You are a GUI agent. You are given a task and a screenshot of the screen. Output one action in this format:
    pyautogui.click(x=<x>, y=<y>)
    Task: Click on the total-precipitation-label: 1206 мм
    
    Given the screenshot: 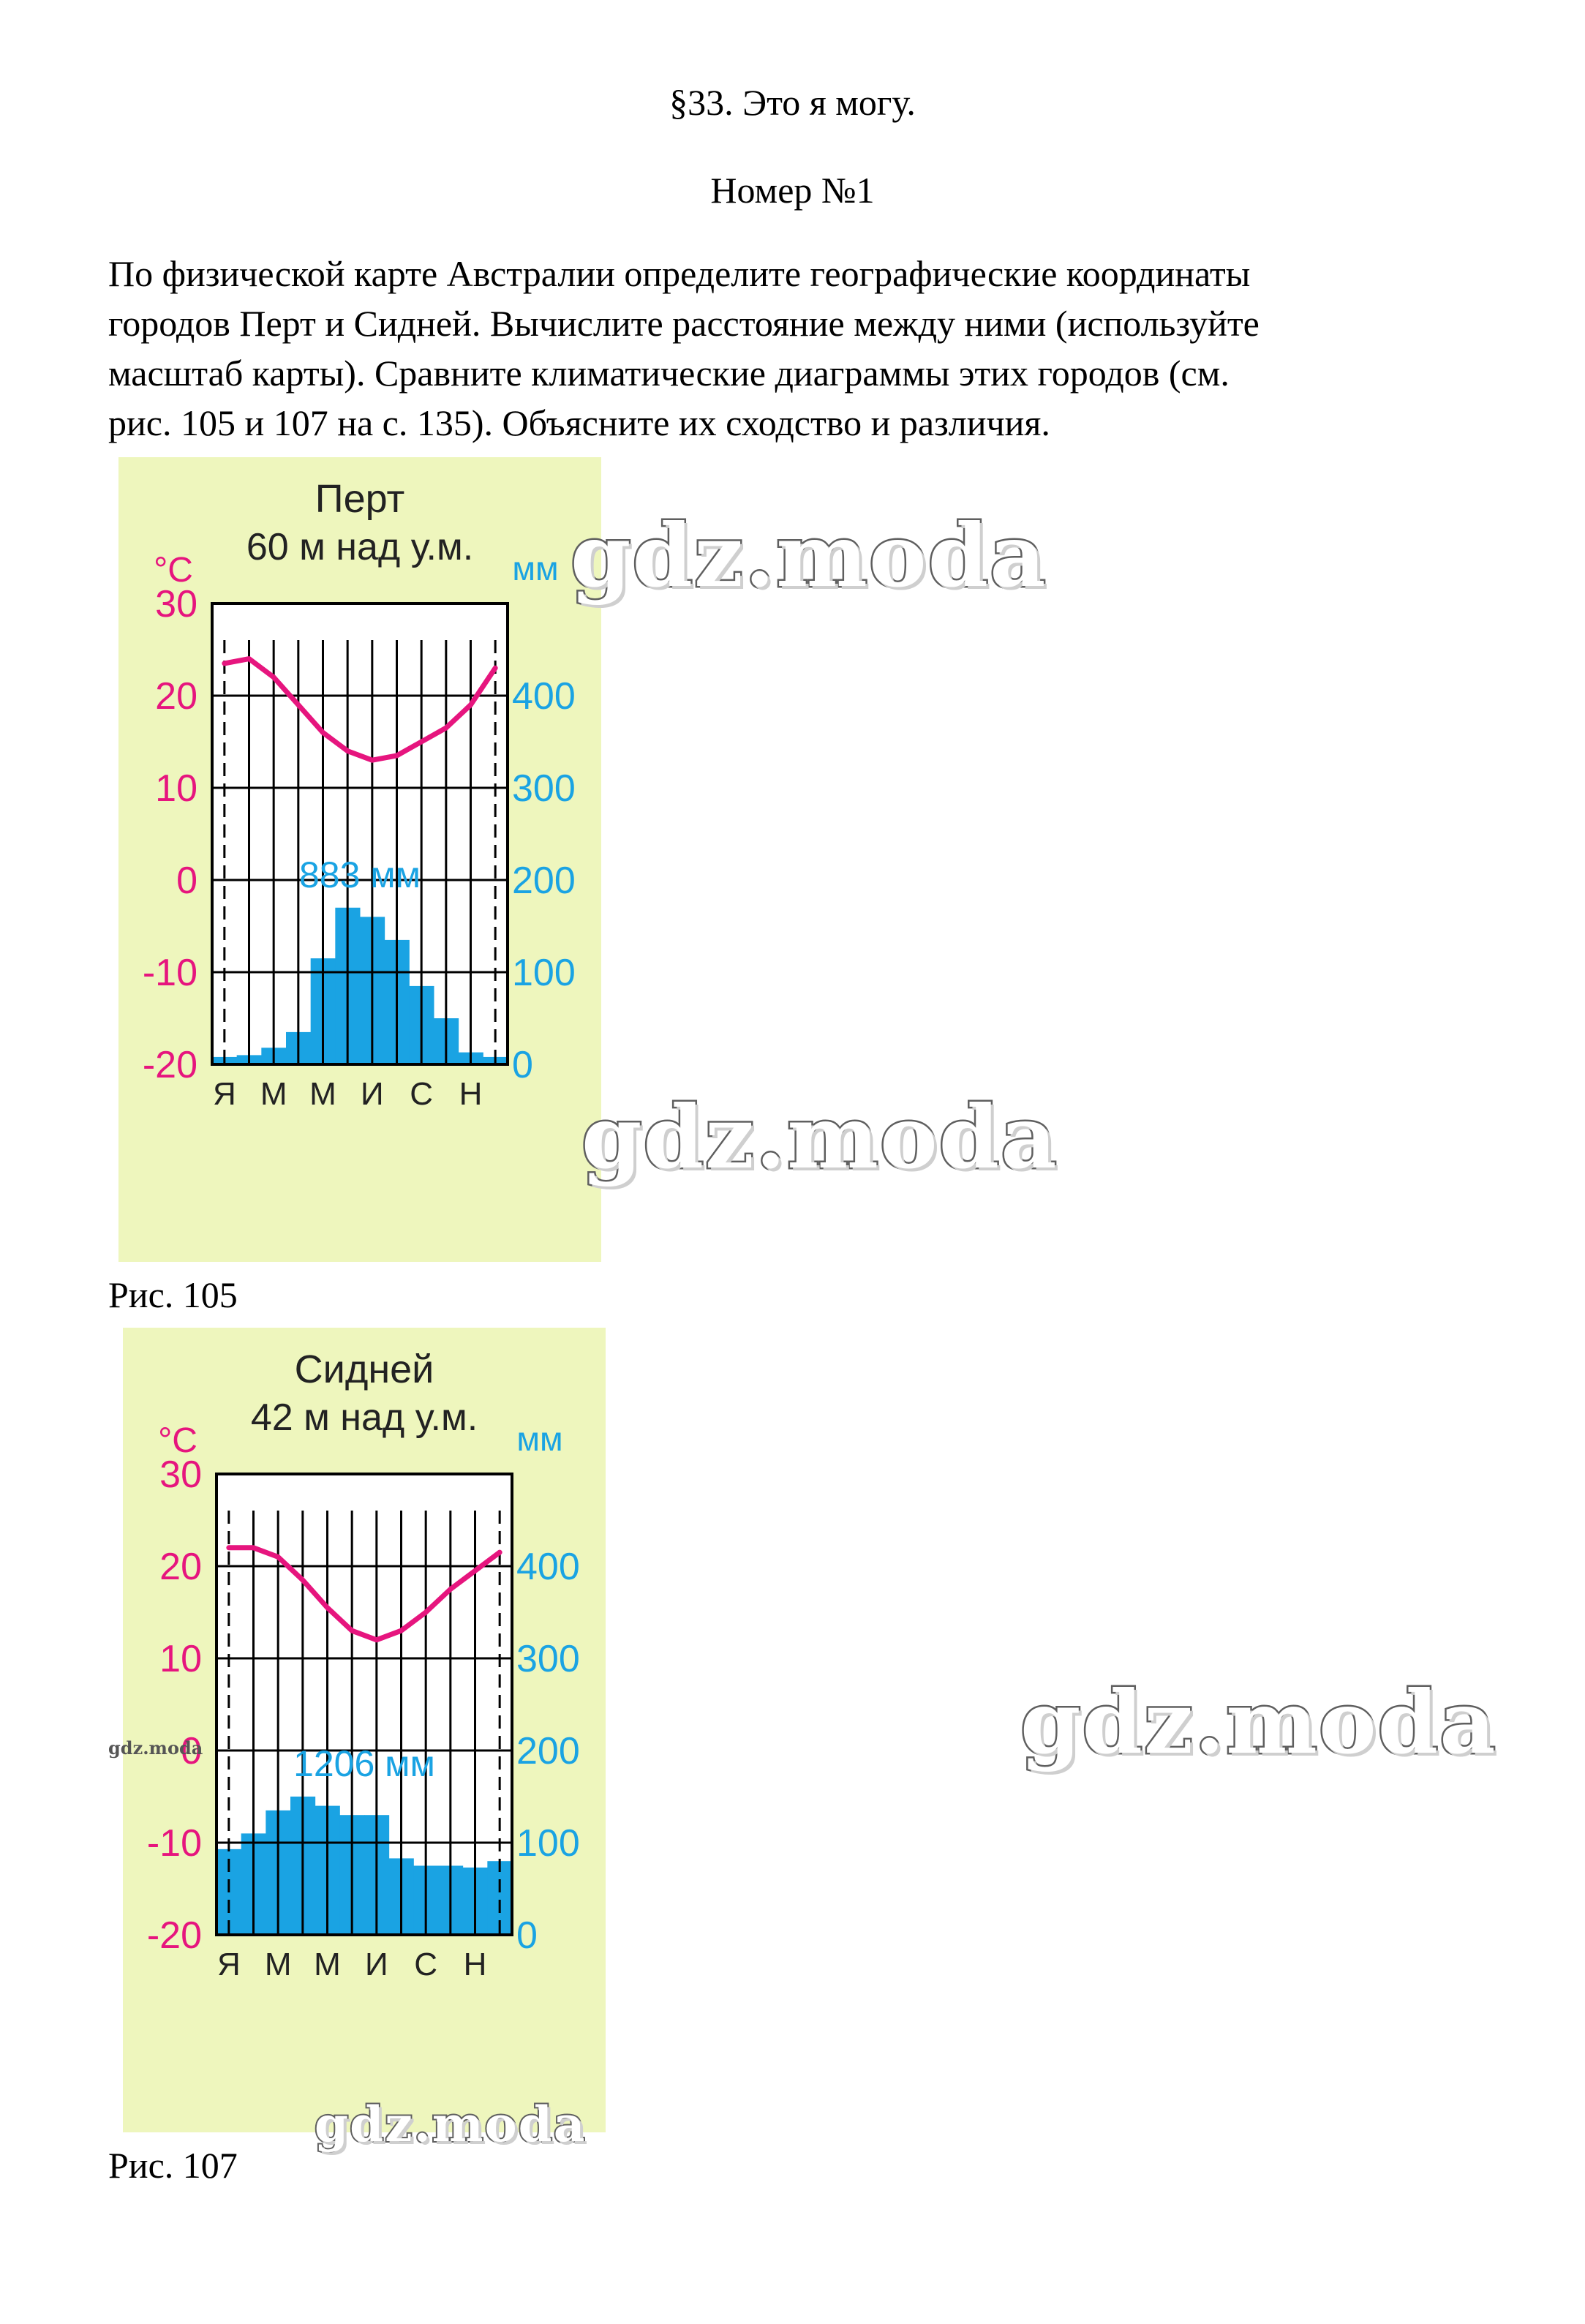 What is the action you would take?
    pyautogui.click(x=364, y=1763)
    